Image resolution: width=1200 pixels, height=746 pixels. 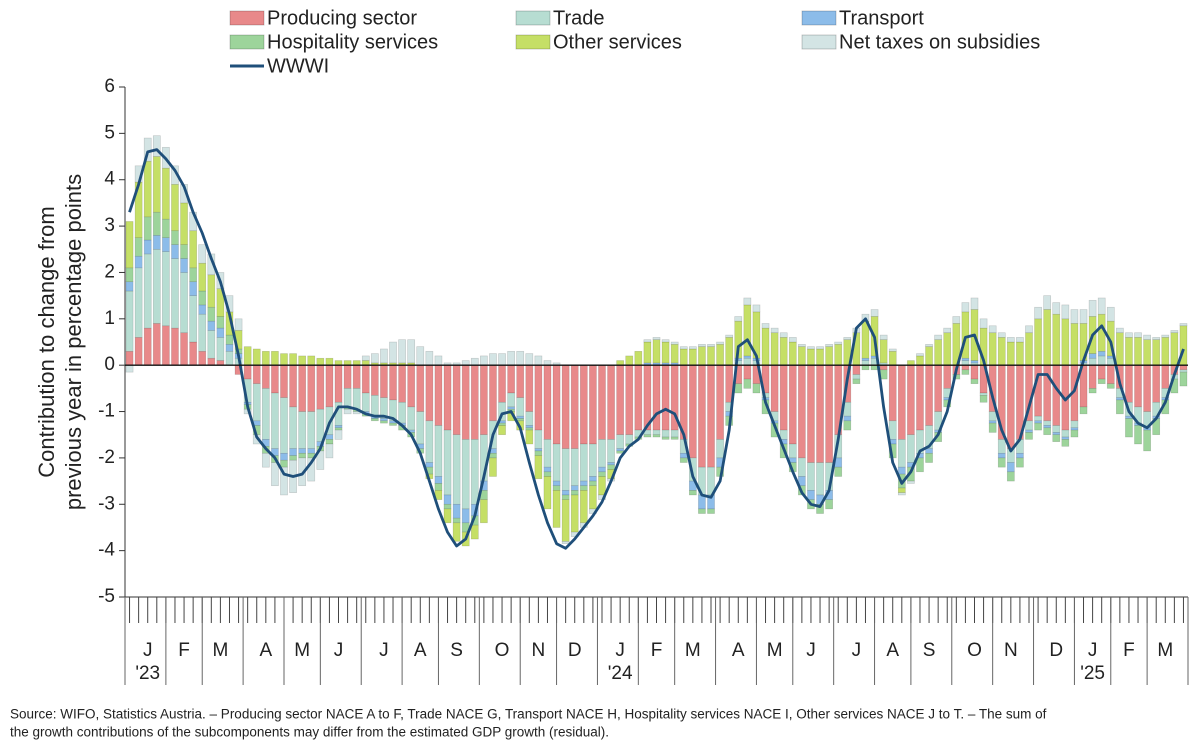 I want to click on x-tick-label: S, so click(x=456, y=650).